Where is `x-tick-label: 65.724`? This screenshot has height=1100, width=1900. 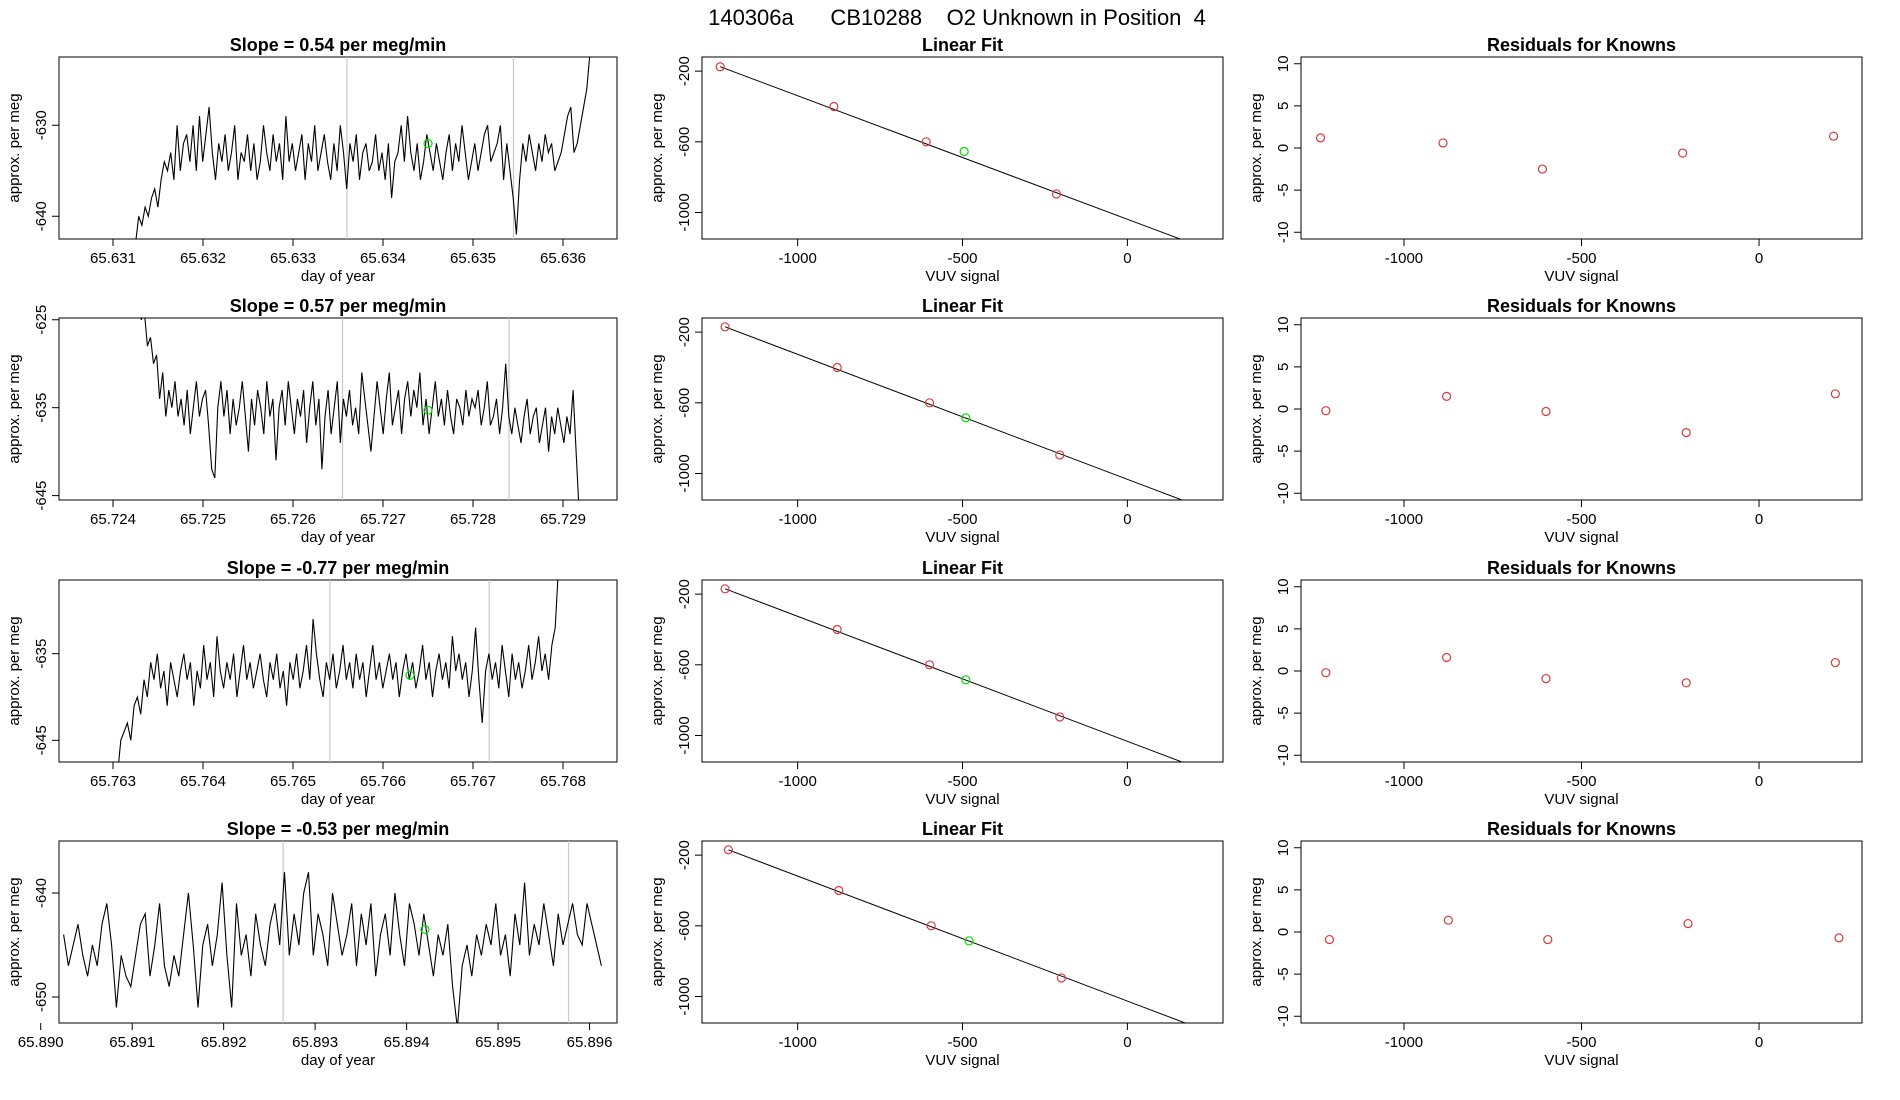 x-tick-label: 65.724 is located at coordinates (113, 519).